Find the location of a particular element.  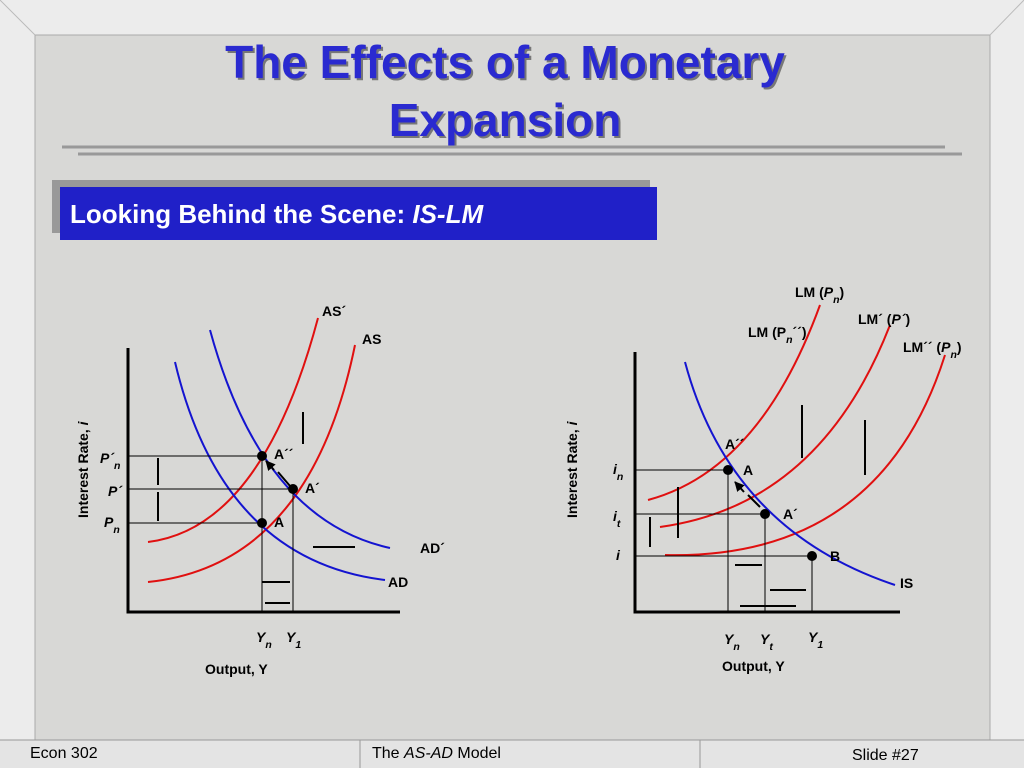

x-label: Yt is located at coordinates (766, 642).